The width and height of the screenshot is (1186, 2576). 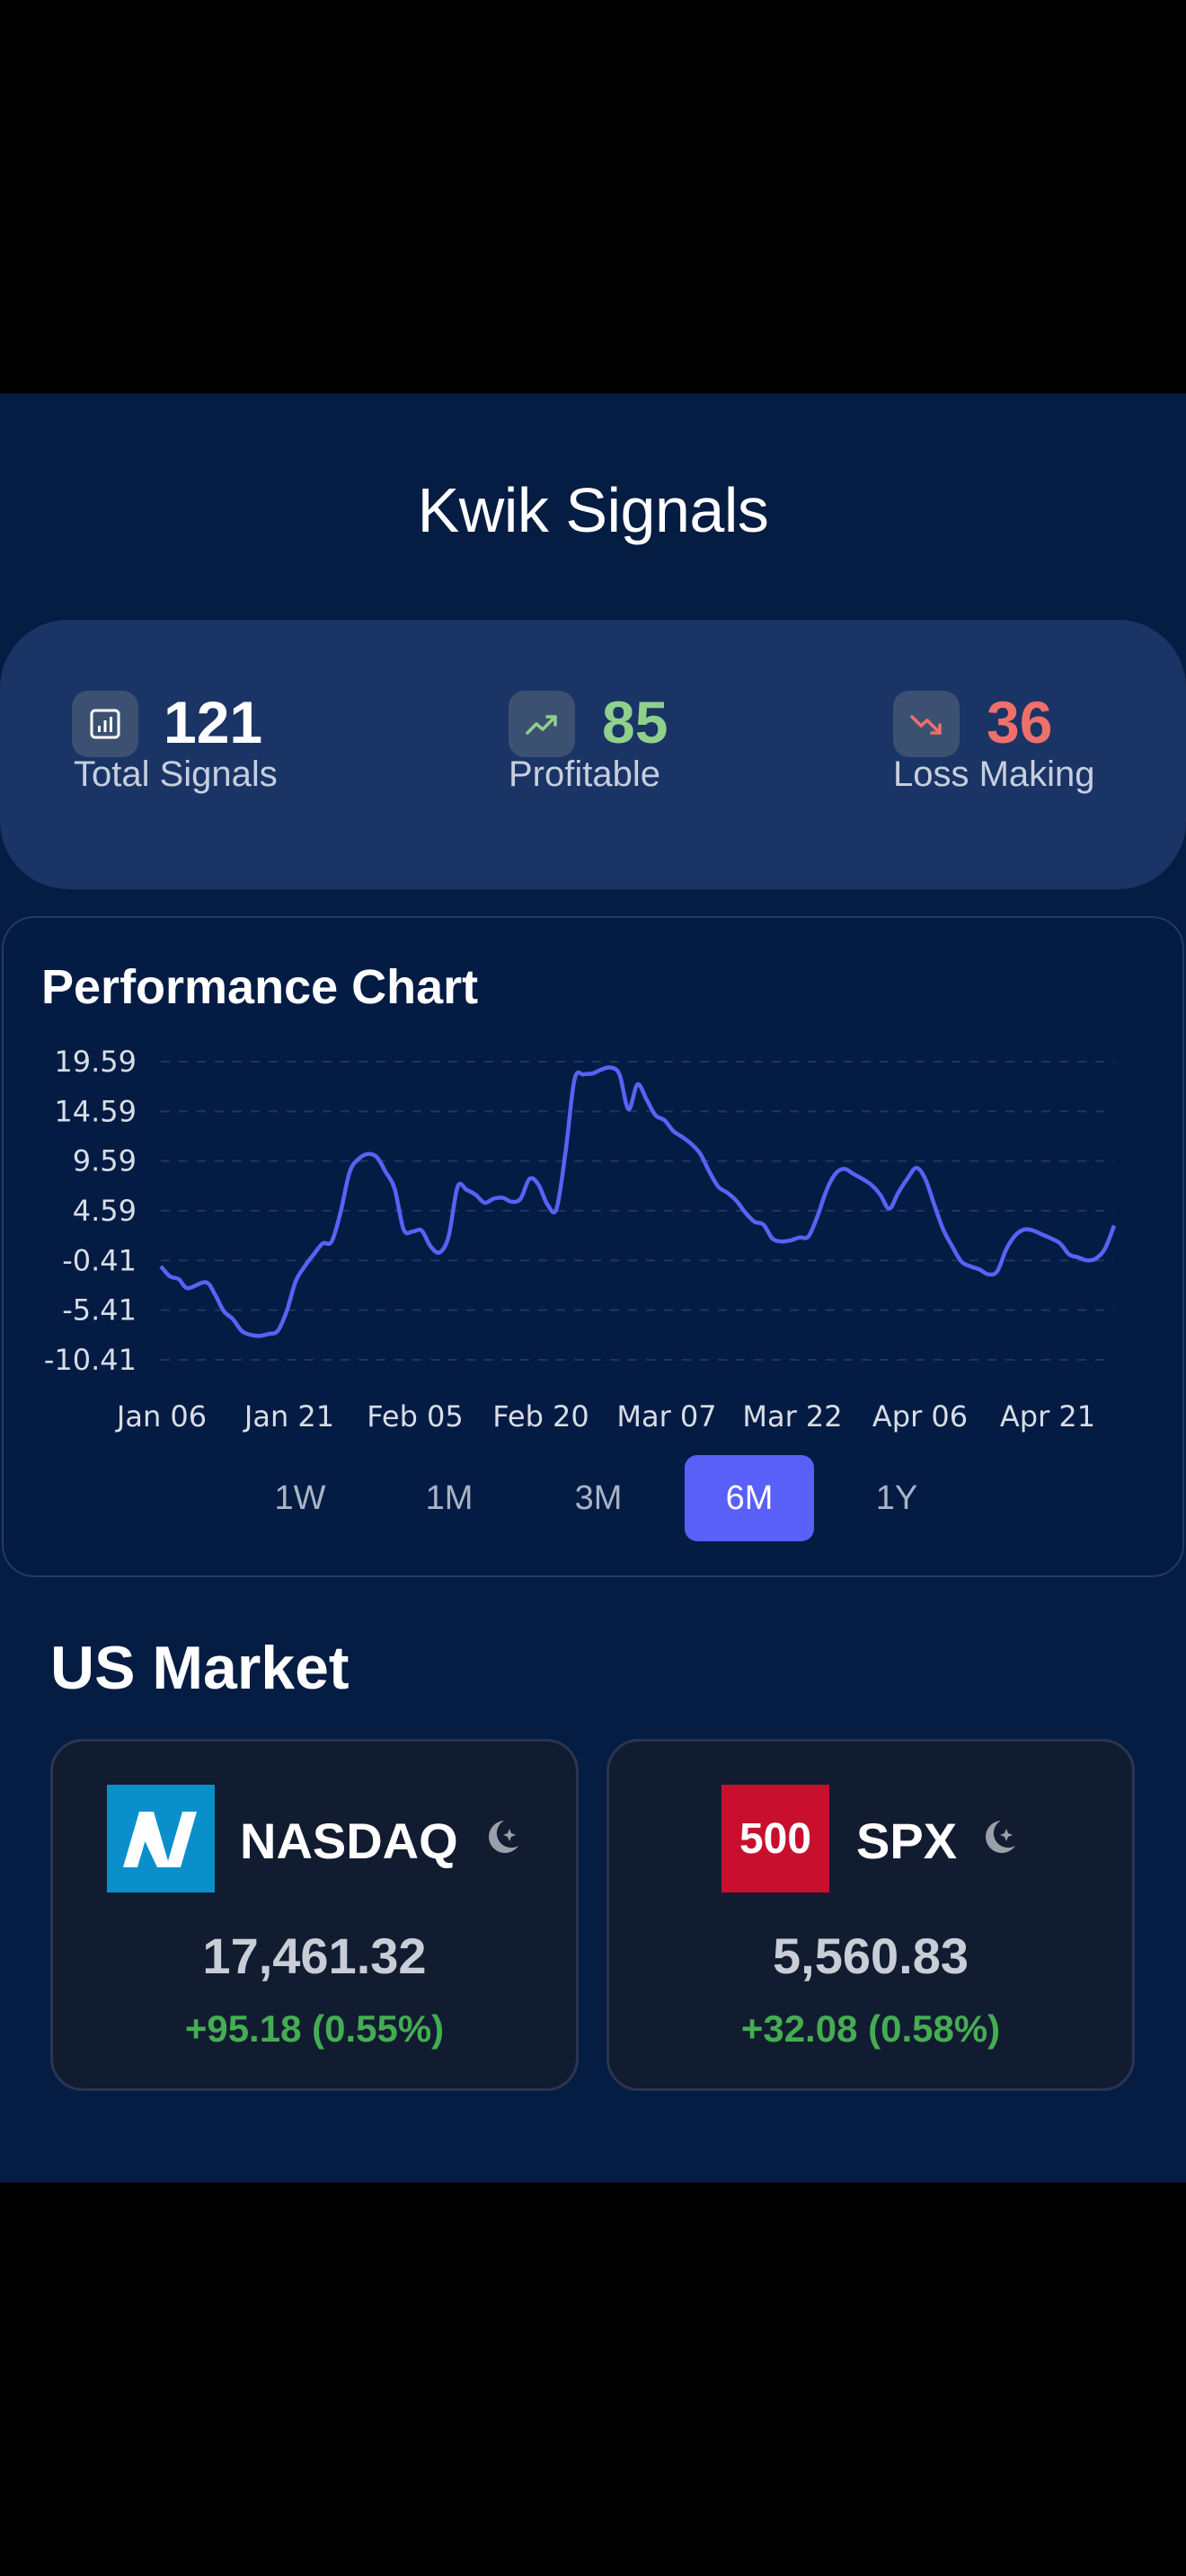 I want to click on ticker-name: NASDAQ, so click(x=349, y=1841).